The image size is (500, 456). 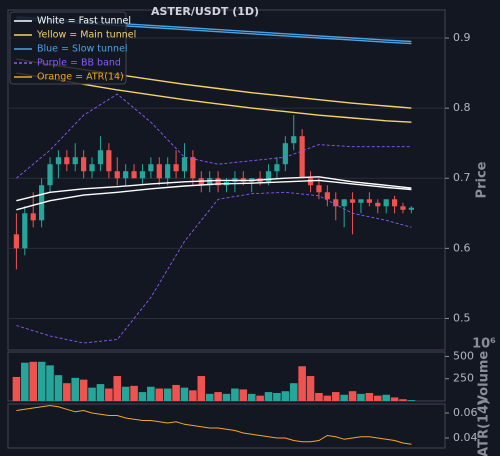 I want to click on y-tick-label: 0.06, so click(x=465, y=412).